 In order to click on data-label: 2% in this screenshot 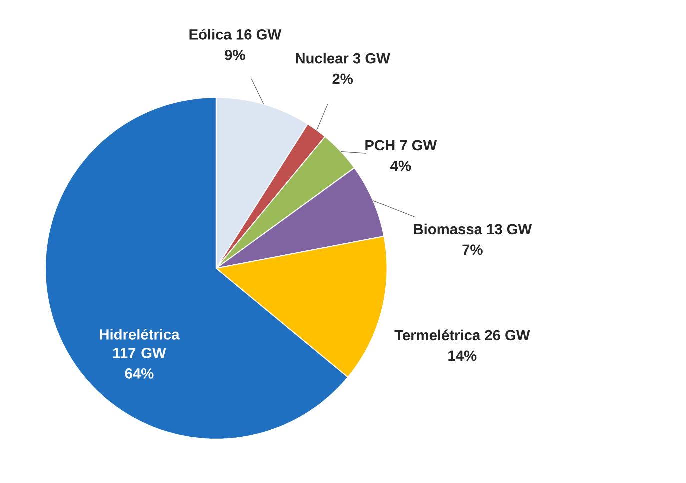, I will do `click(342, 79)`.